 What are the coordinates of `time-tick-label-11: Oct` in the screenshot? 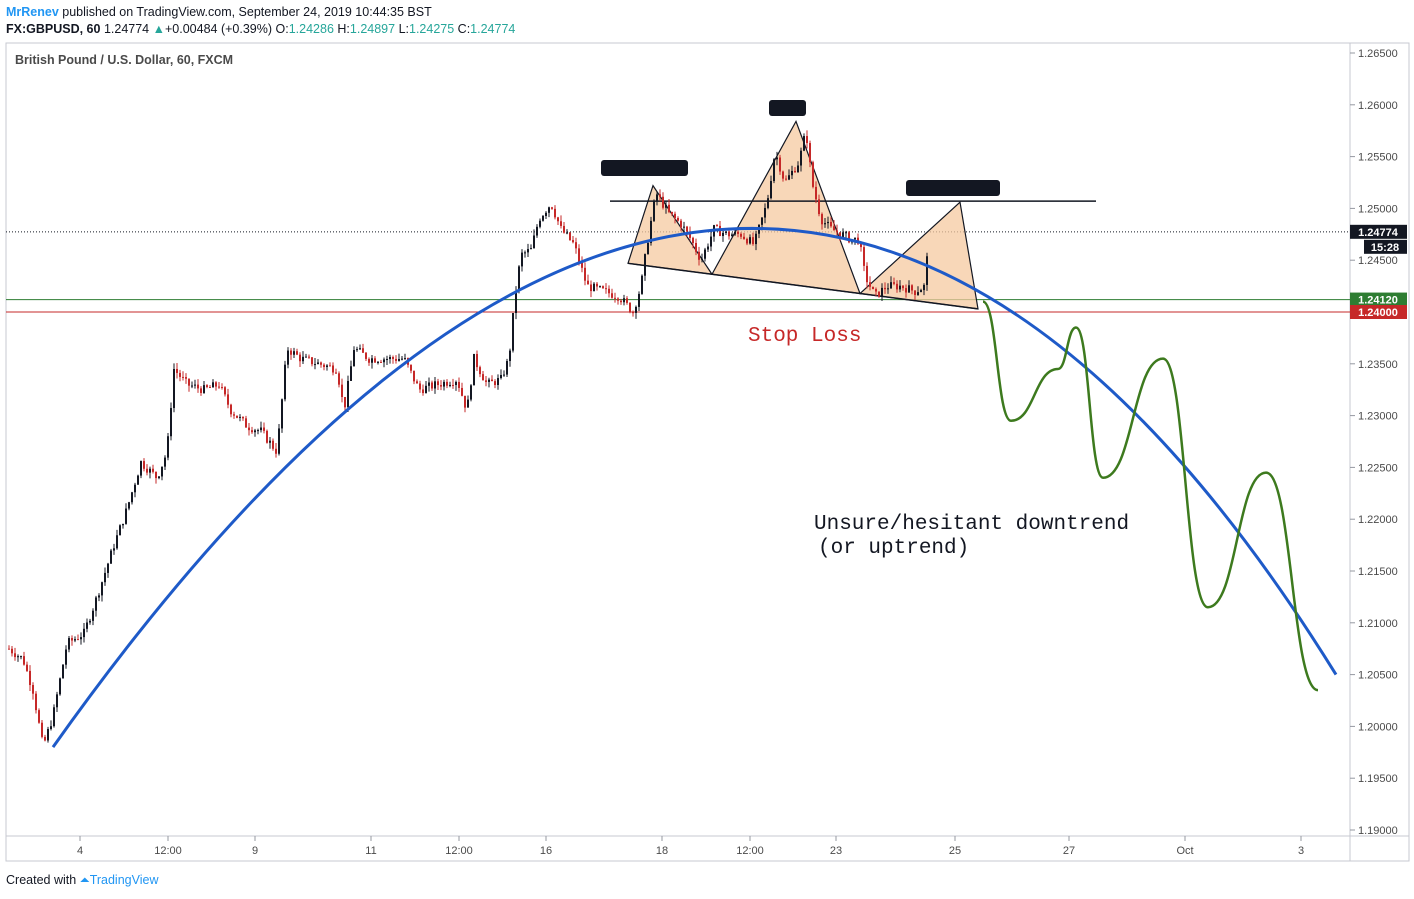 It's located at (1184, 851).